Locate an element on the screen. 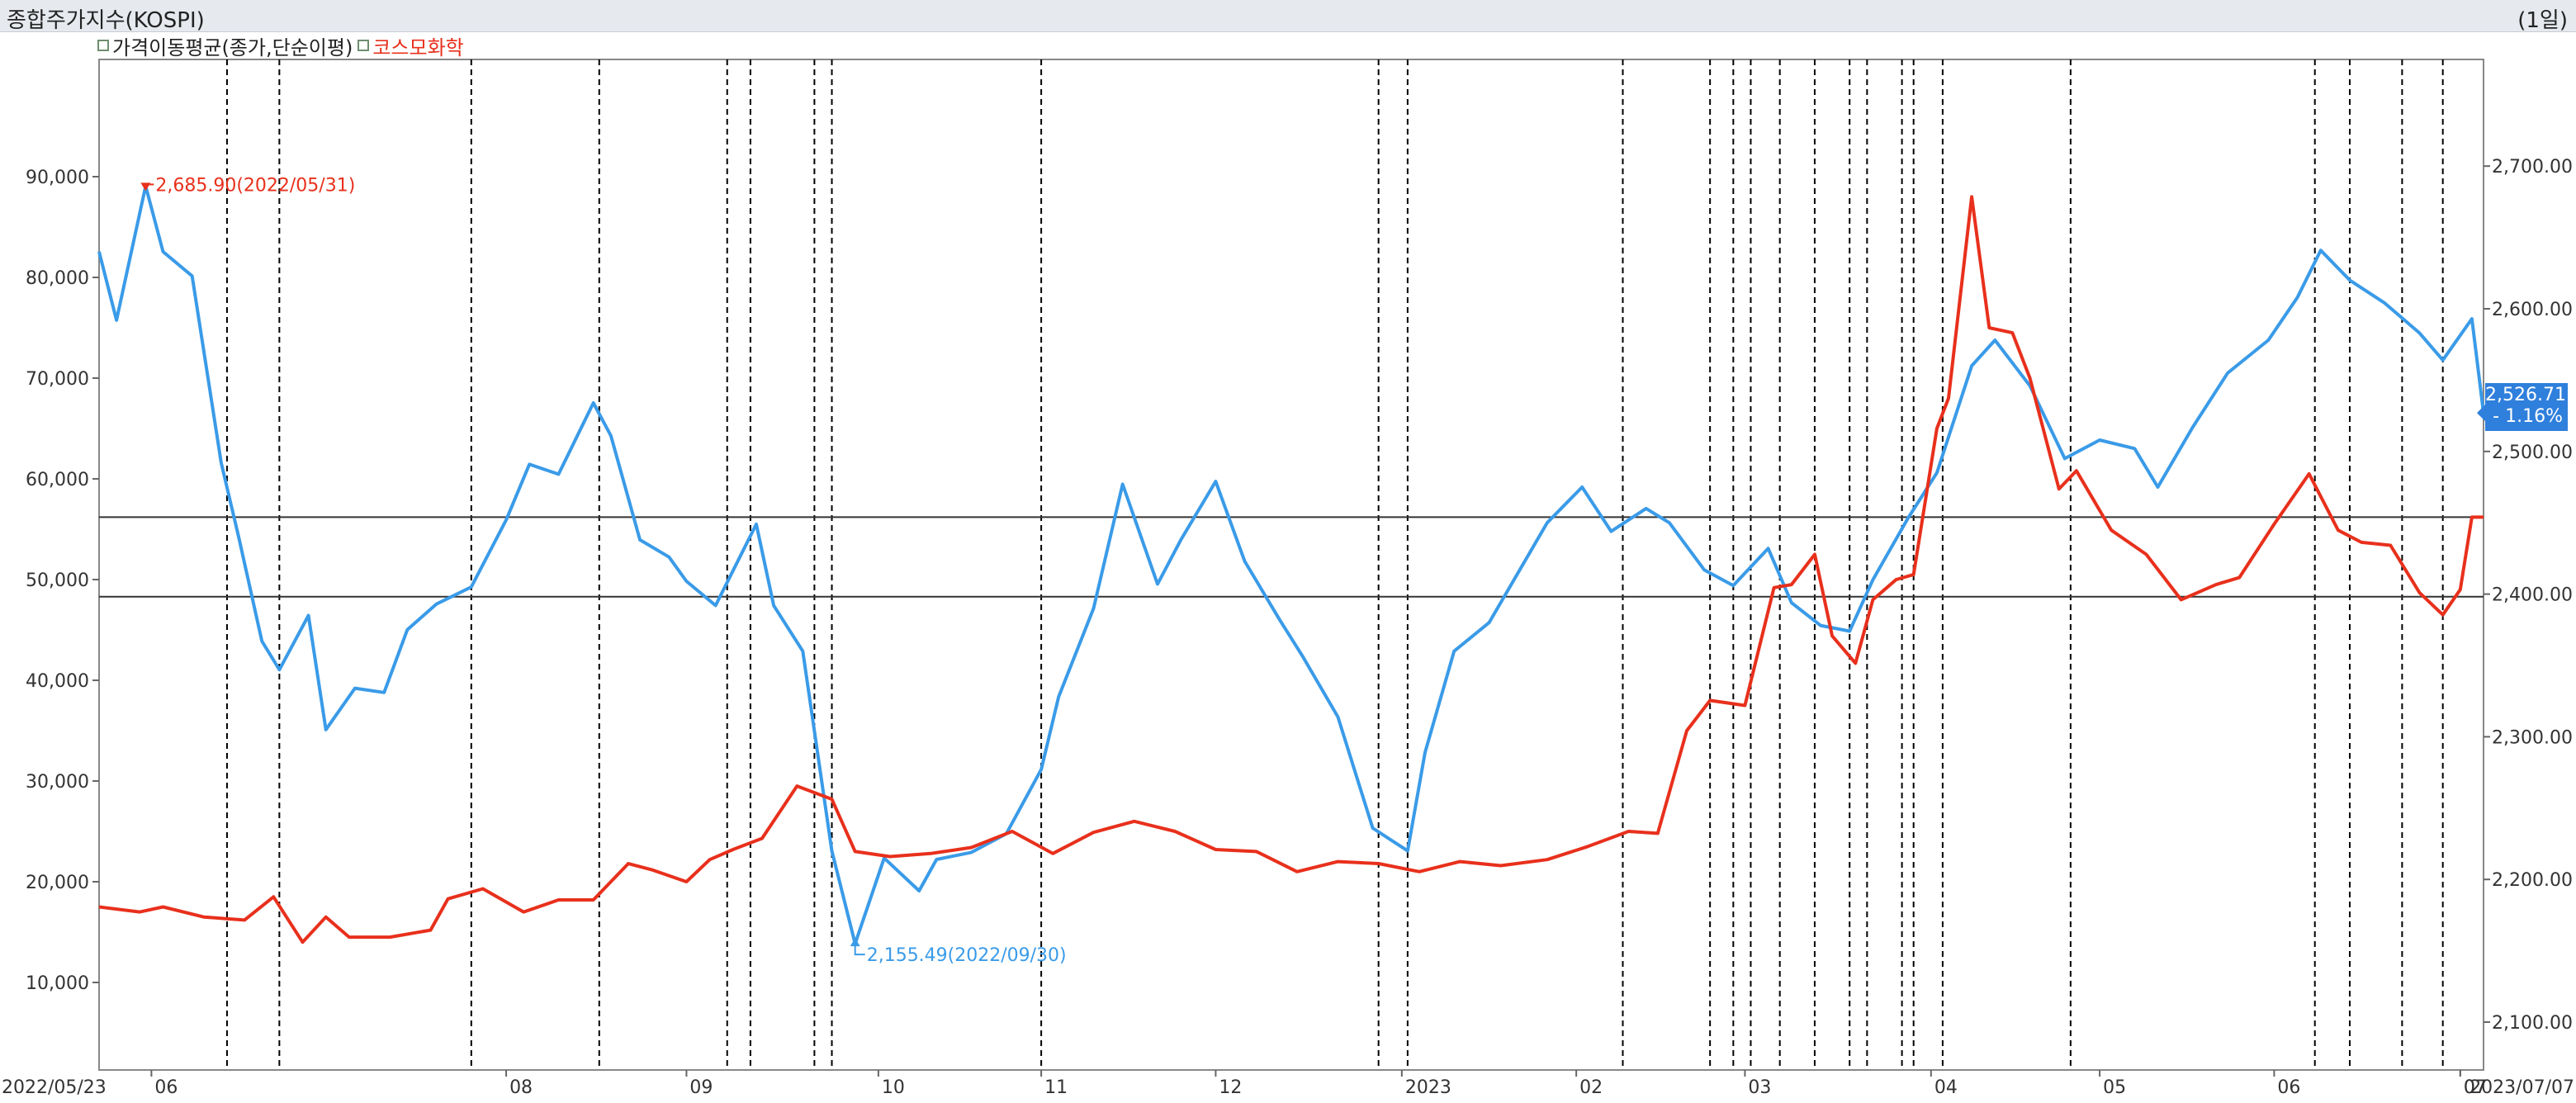 This screenshot has width=2576, height=1103. period-label: (1일) is located at coordinates (2542, 20).